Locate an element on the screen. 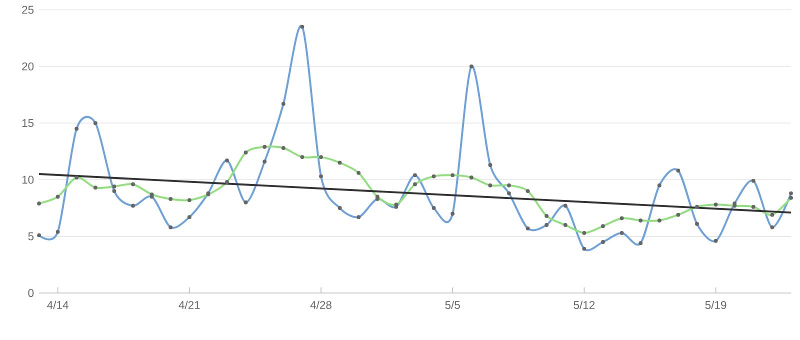  x-tick-label: 4/28 is located at coordinates (321, 305).